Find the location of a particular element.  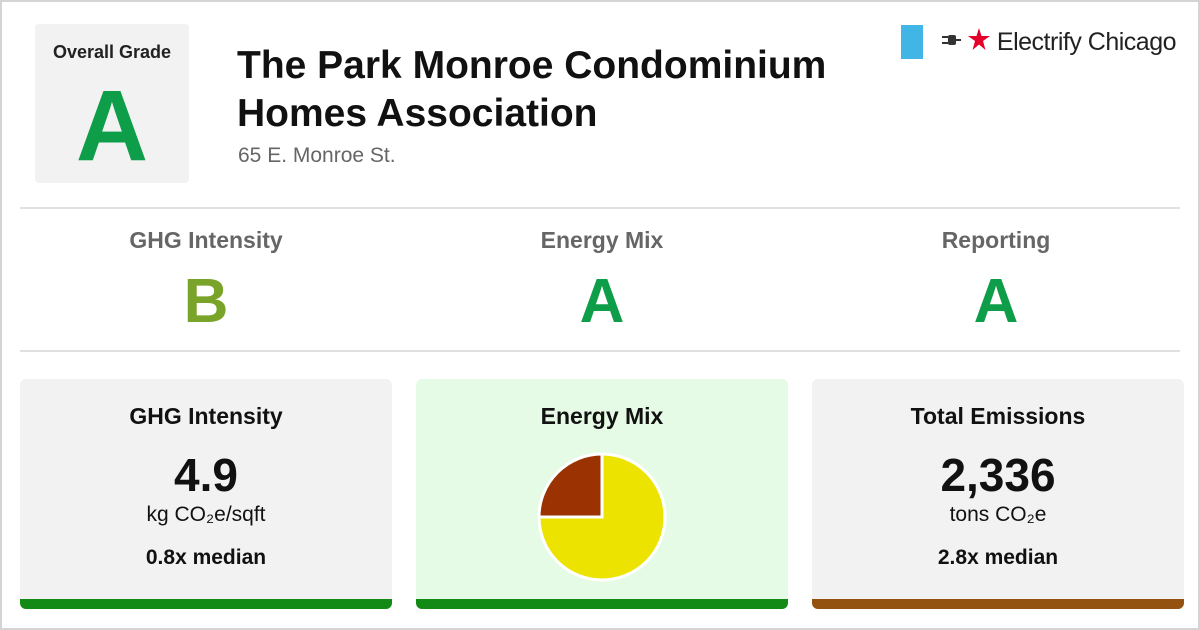

subgrade-label: GHG Intensity is located at coordinates (206, 240).